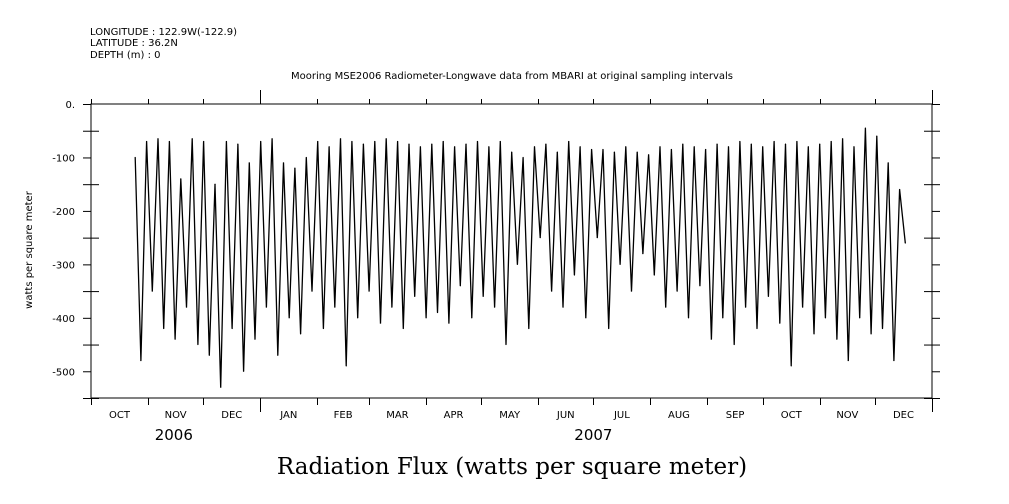 This screenshot has width=1009, height=504. Describe the element at coordinates (510, 415) in the screenshot. I see `x-tick-label-month: MAY` at that location.